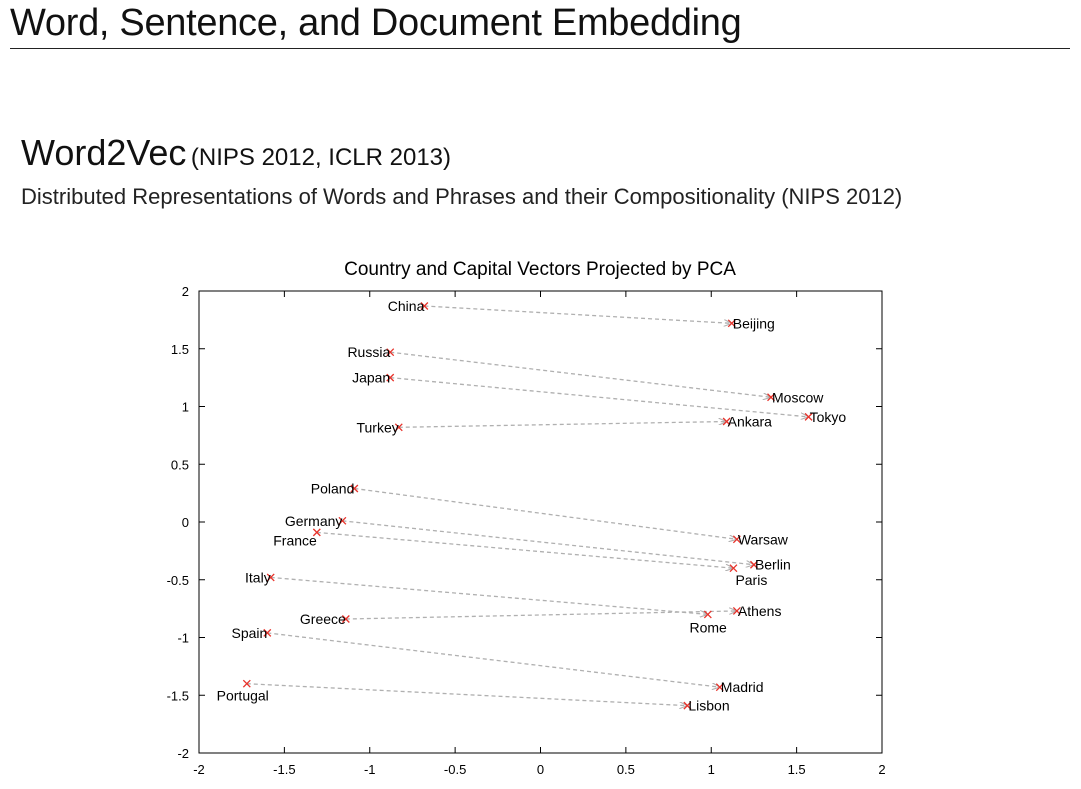  I want to click on arrow-spain, so click(493, 659).